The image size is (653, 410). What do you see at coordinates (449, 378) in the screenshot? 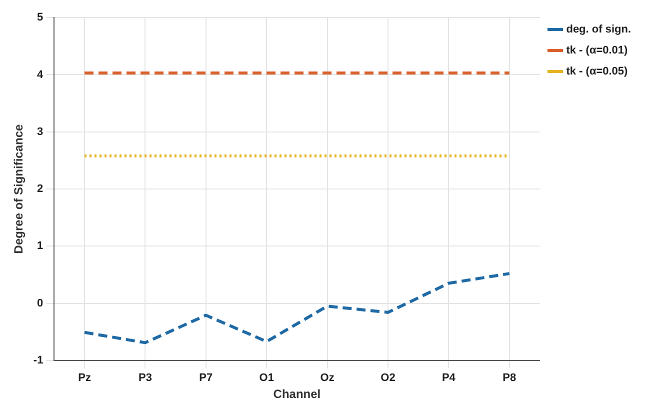
I see `x-tick-label: P4` at bounding box center [449, 378].